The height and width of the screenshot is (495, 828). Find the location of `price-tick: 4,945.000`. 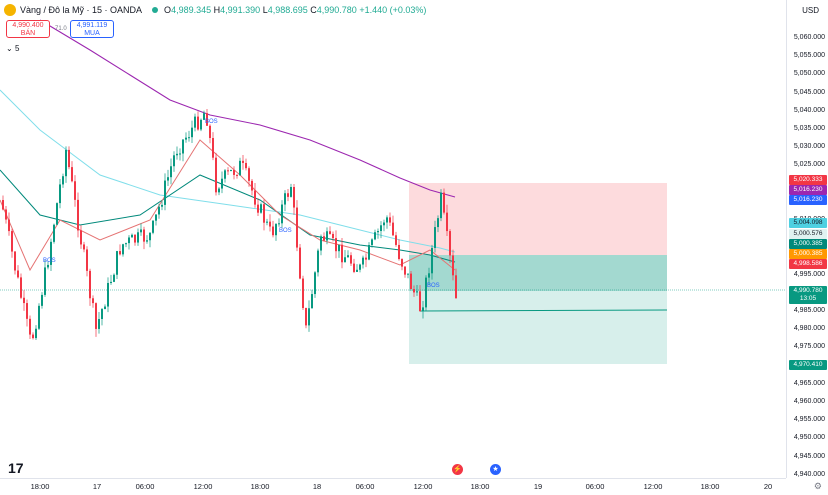

price-tick: 4,945.000 is located at coordinates (809, 456).